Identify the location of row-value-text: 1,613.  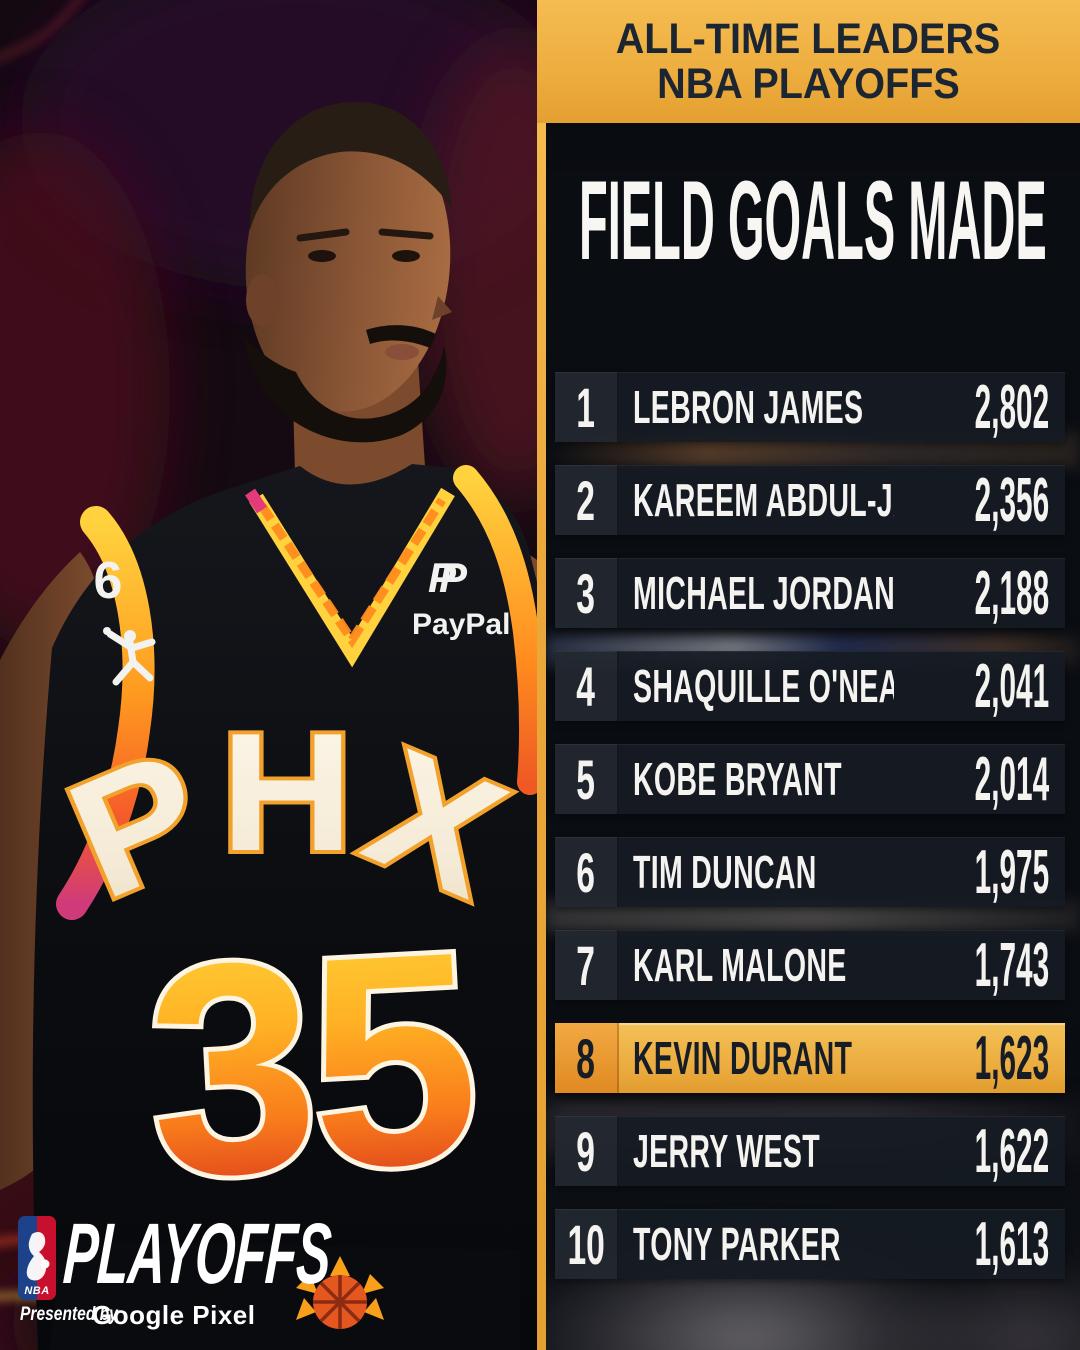
(1011, 1244).